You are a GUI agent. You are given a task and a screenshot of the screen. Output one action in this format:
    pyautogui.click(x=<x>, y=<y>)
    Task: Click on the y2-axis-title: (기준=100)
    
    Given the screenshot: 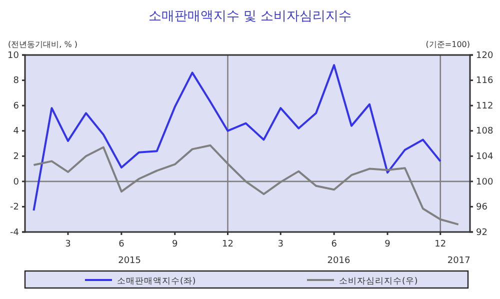 What is the action you would take?
    pyautogui.click(x=448, y=44)
    